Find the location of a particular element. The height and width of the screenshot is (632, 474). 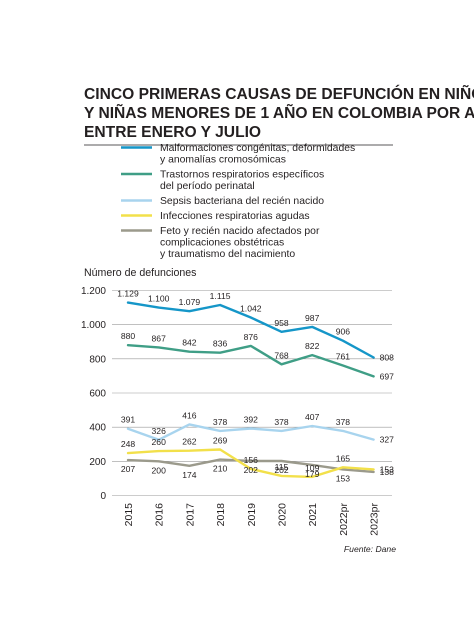

x-axis-ticks: 2015 2016 2017 2018 2019 2020 2021 2022pr 2023pr is located at coordinates (252, 519).